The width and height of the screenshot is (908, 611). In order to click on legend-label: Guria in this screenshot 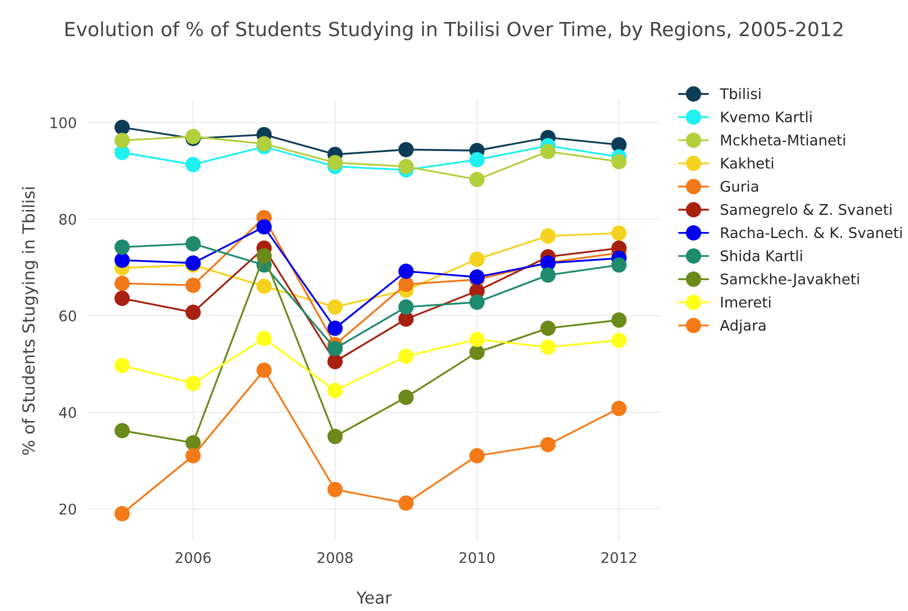, I will do `click(739, 186)`.